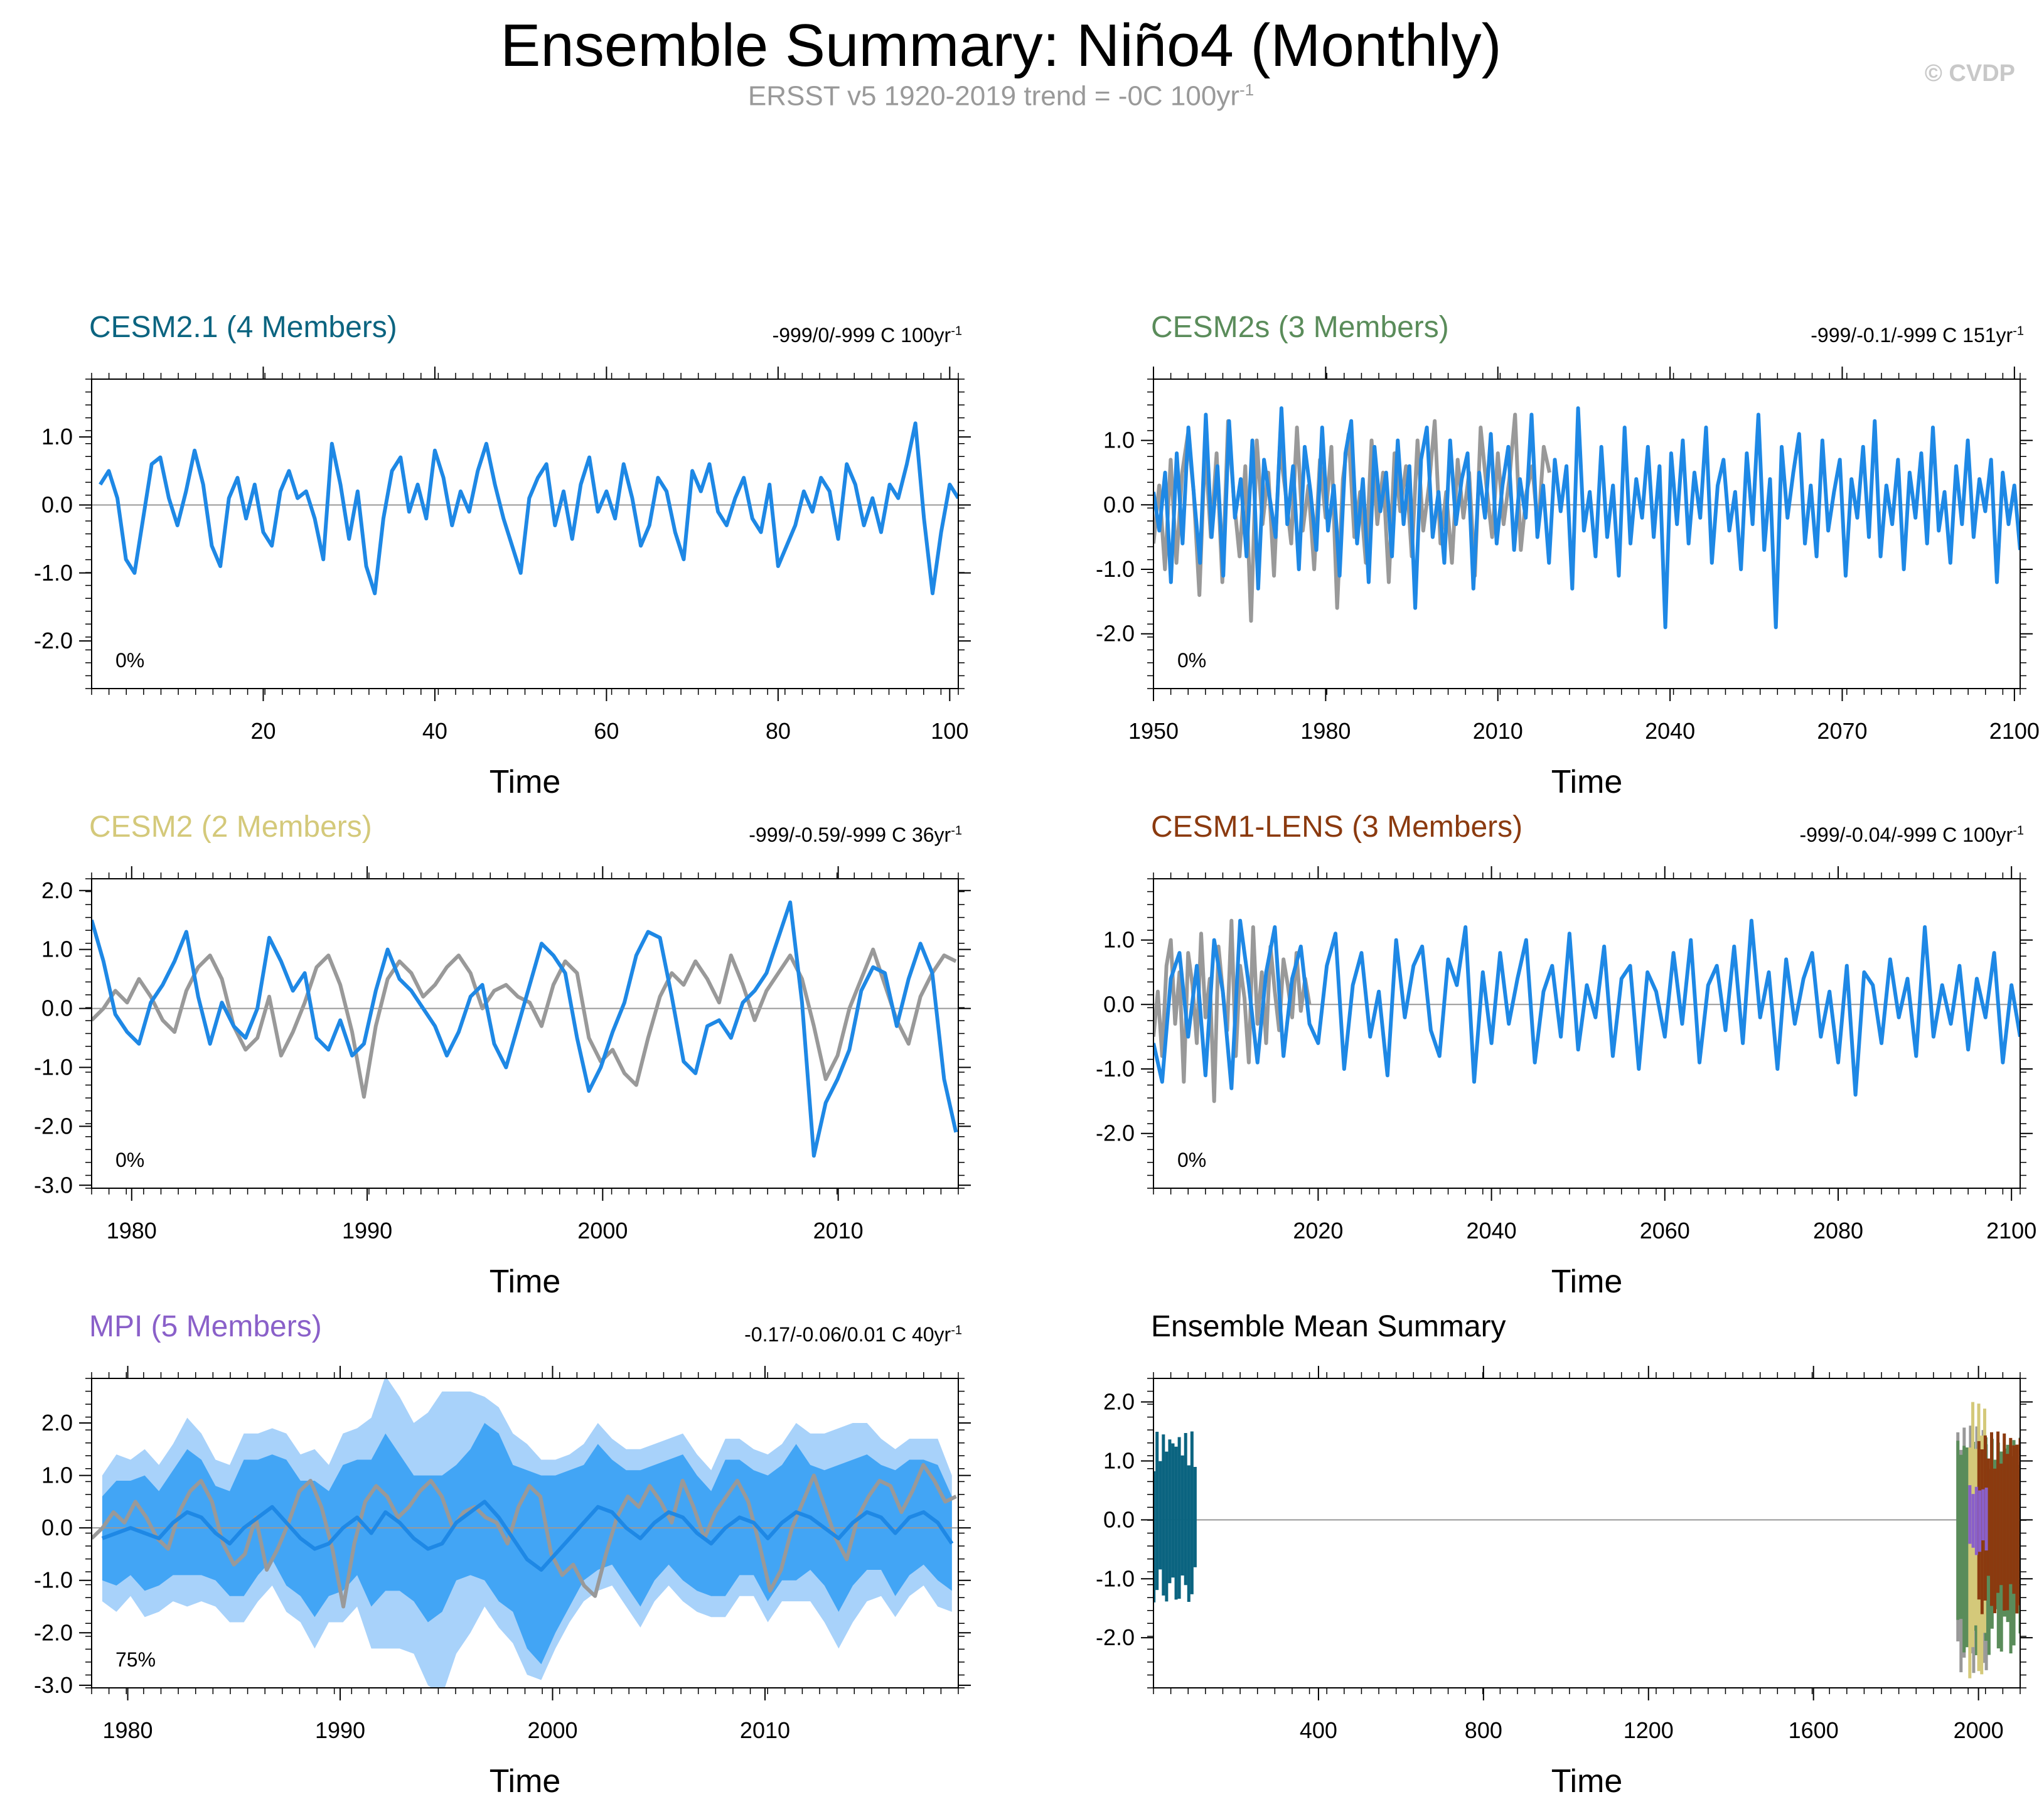  What do you see at coordinates (231, 827) in the screenshot?
I see `panel-title: CESM2 (2 Members)` at bounding box center [231, 827].